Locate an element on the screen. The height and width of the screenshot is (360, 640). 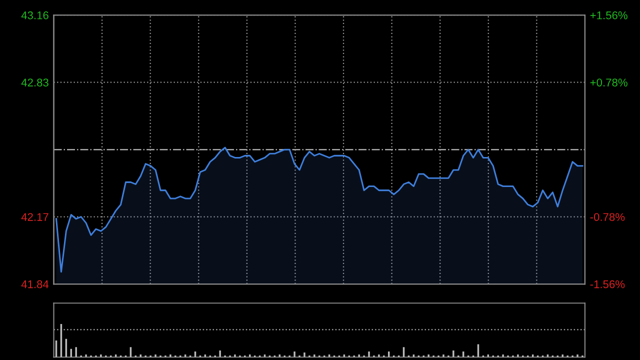
y-tick-label: 42.83 is located at coordinates (34, 82).